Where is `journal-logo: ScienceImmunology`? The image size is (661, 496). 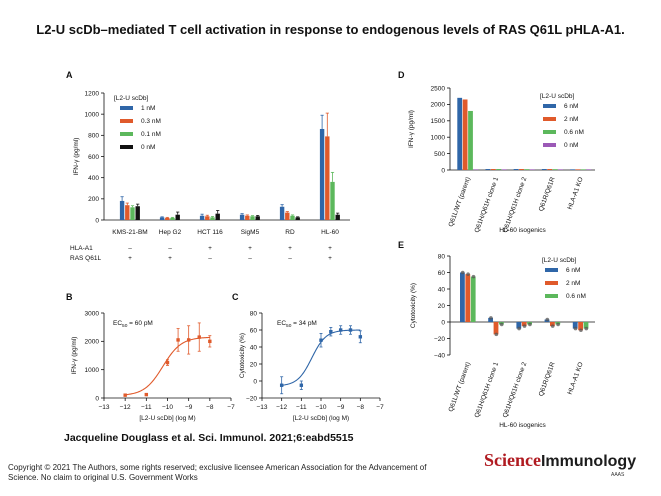
journal-logo: ScienceImmunology is located at coordinates (560, 460).